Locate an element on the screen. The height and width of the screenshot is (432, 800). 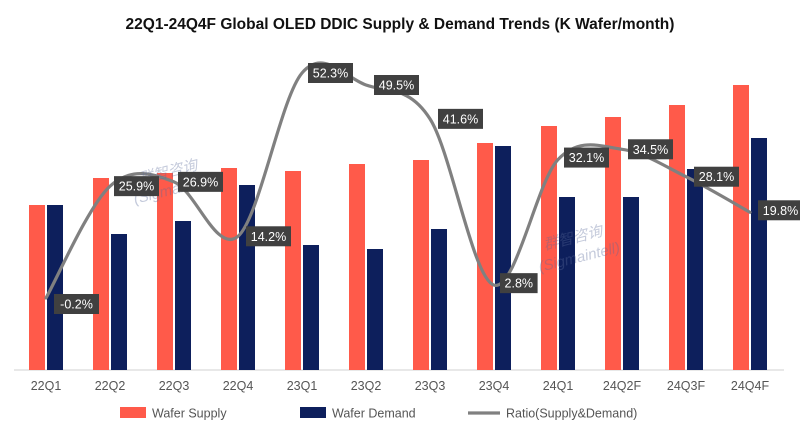
ratio-data-label: 19.8% is located at coordinates (779, 210).